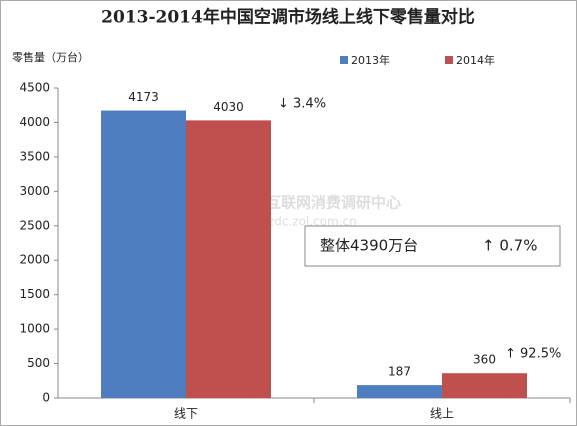  I want to click on annotation: ↑ 92.5%, so click(533, 354).